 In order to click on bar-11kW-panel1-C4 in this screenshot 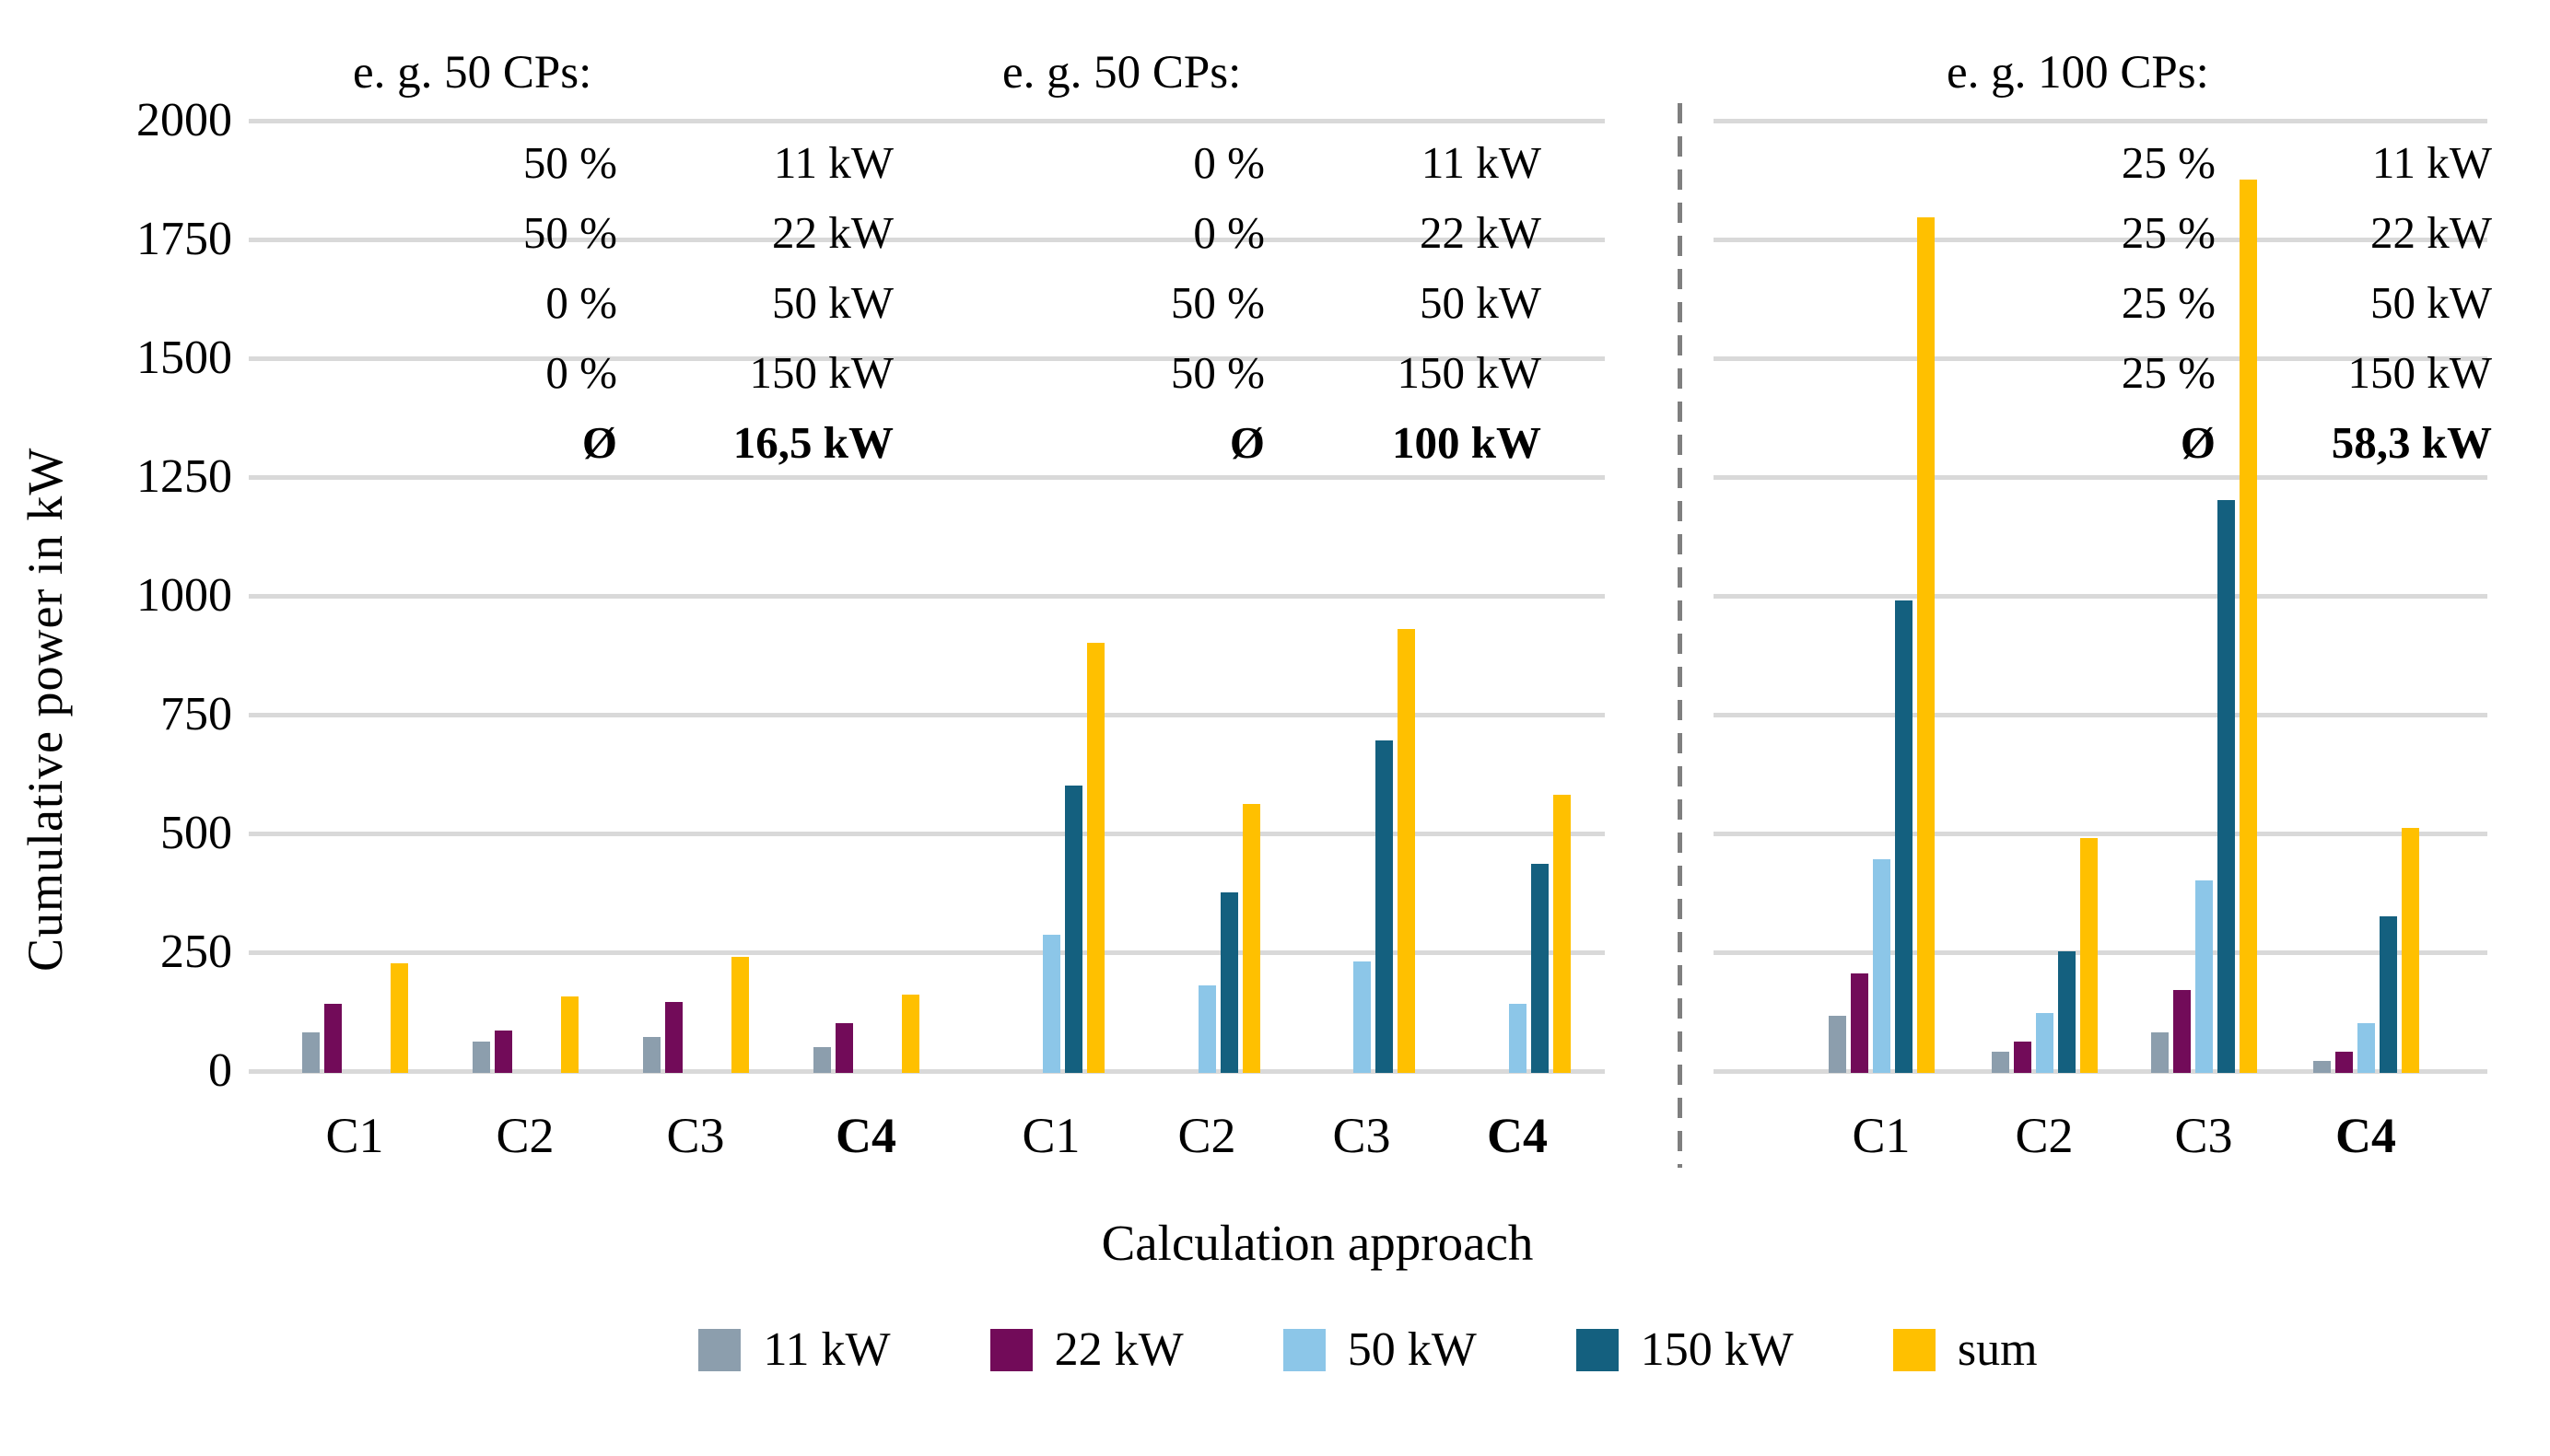, I will do `click(822, 1060)`.